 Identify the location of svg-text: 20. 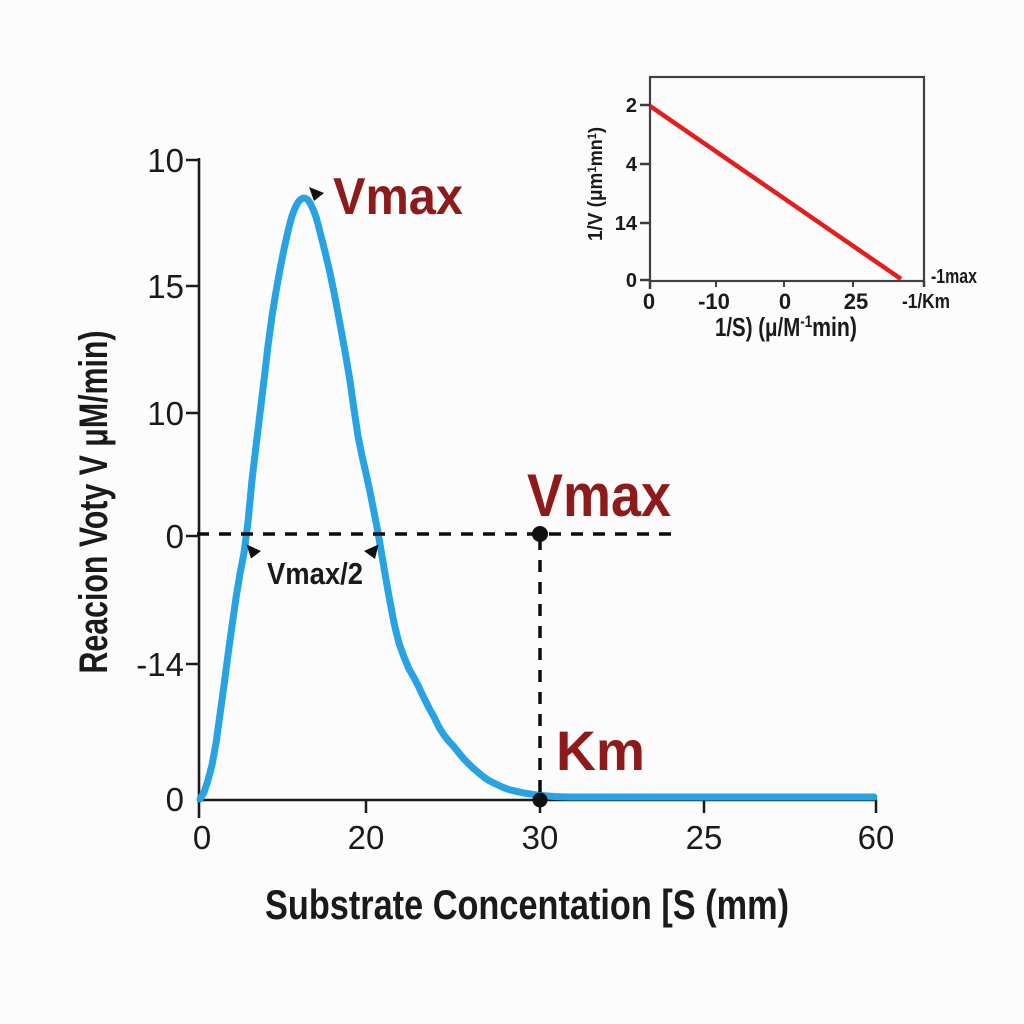
(366, 837).